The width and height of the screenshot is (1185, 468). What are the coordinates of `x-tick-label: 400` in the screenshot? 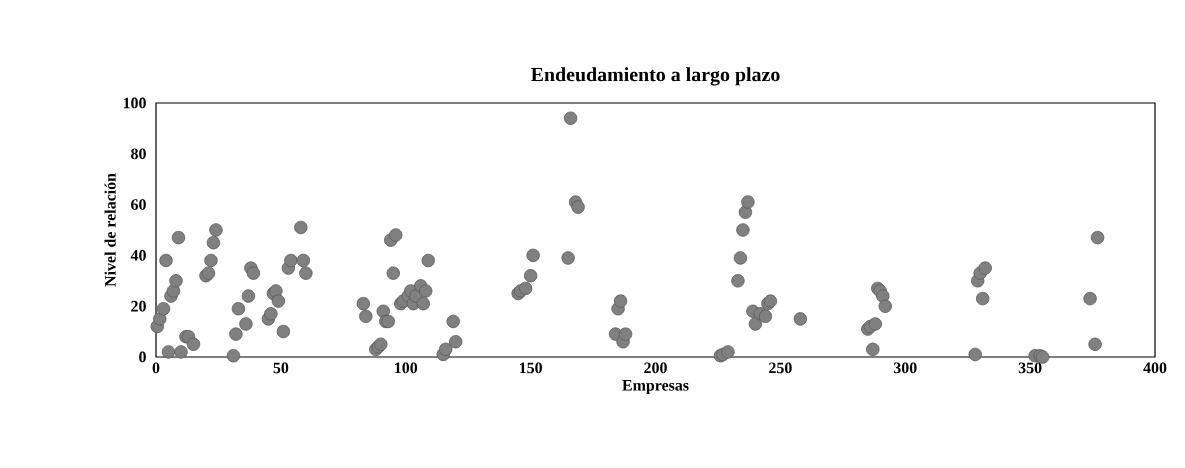 It's located at (1155, 368).